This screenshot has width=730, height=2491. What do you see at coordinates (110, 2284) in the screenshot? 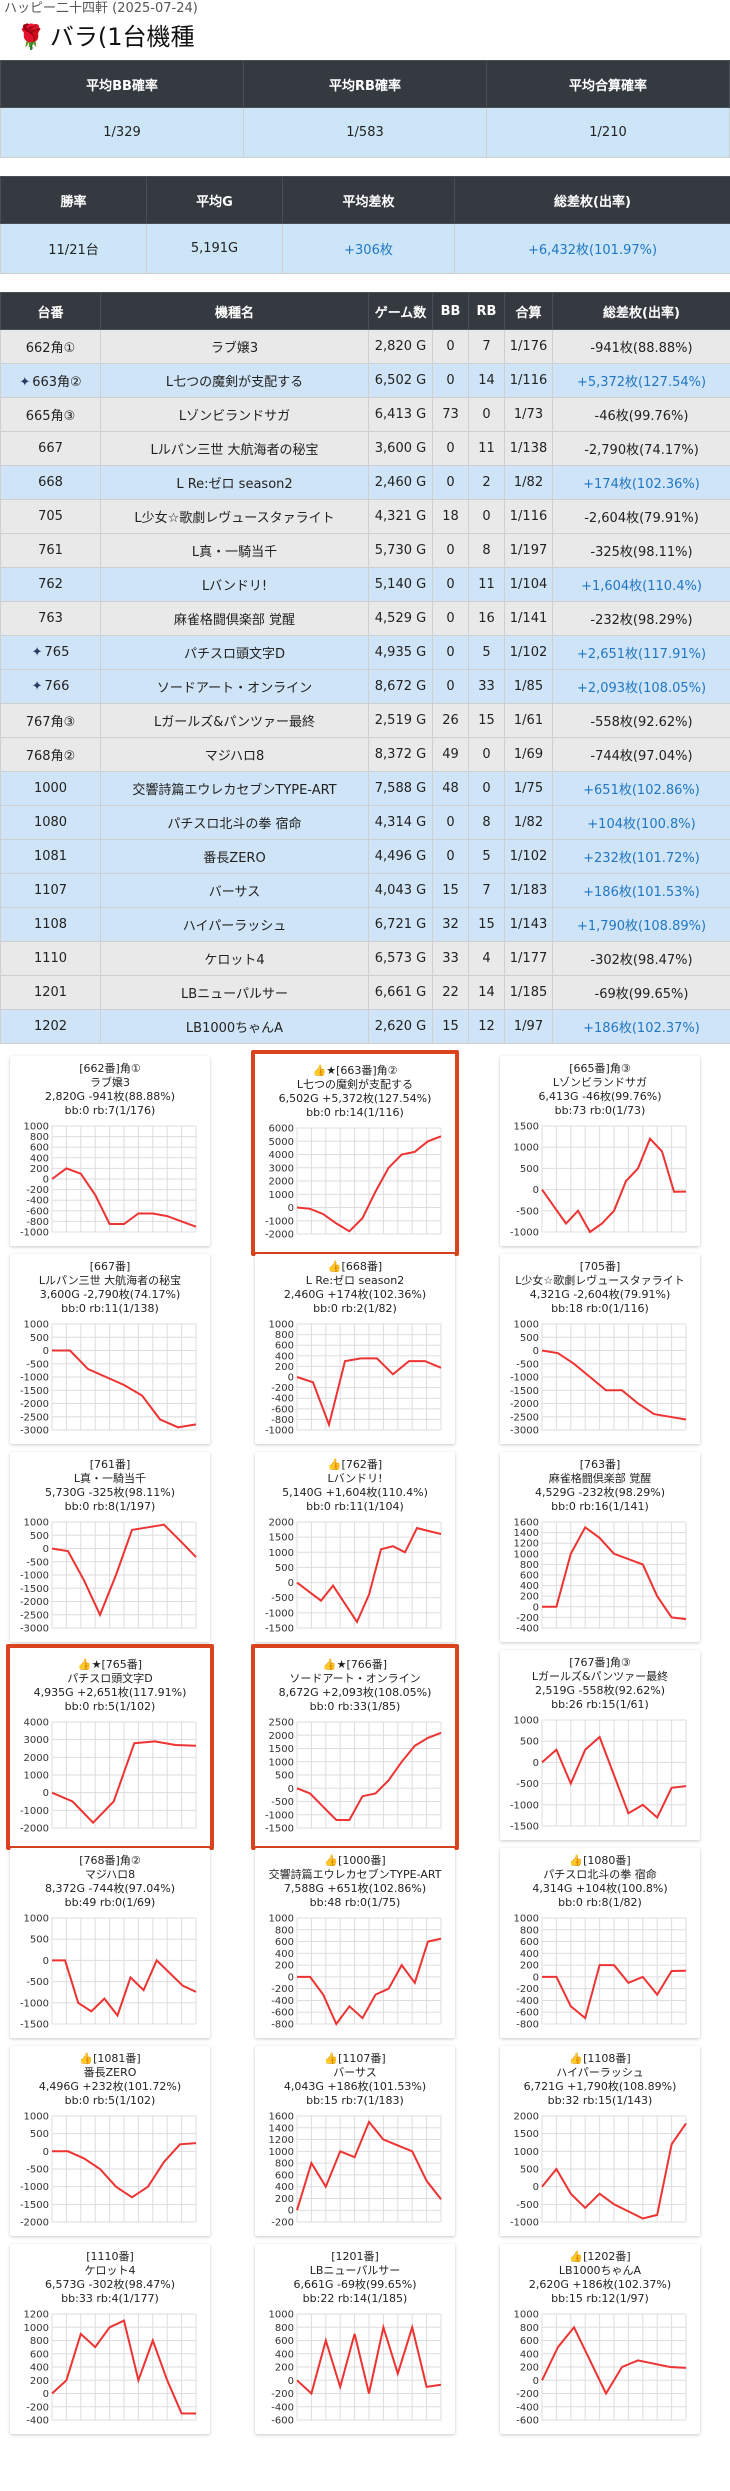
I see `chart-label-text: 6,573G -302枚(98.47%)` at bounding box center [110, 2284].